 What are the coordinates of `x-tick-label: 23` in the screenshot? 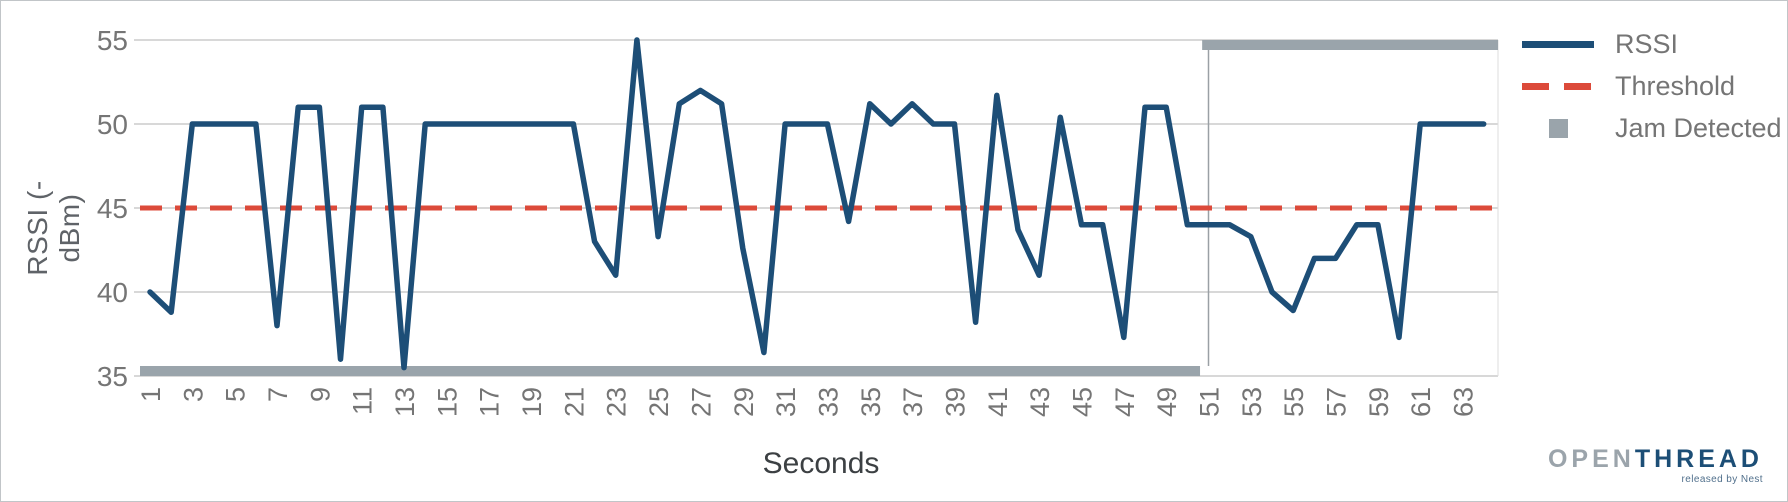 It's located at (617, 402).